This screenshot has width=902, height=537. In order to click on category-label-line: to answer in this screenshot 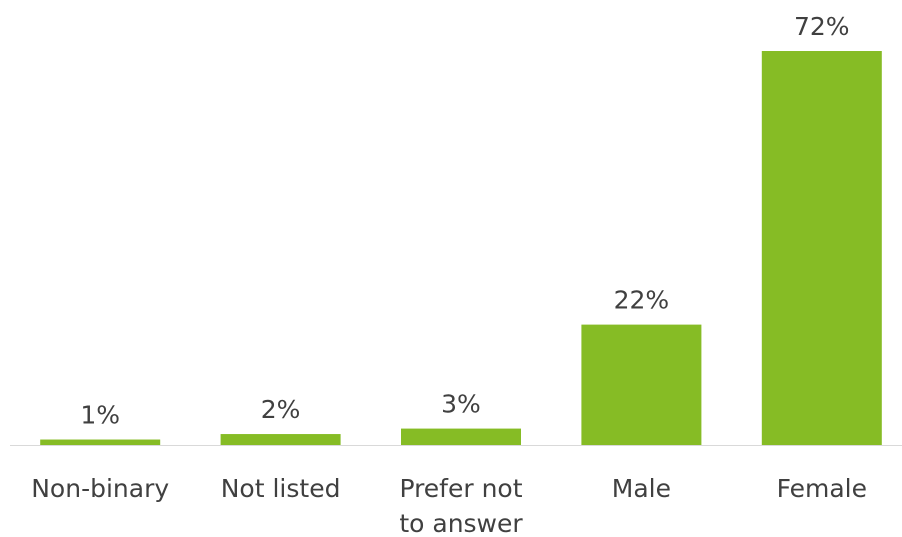, I will do `click(461, 523)`.